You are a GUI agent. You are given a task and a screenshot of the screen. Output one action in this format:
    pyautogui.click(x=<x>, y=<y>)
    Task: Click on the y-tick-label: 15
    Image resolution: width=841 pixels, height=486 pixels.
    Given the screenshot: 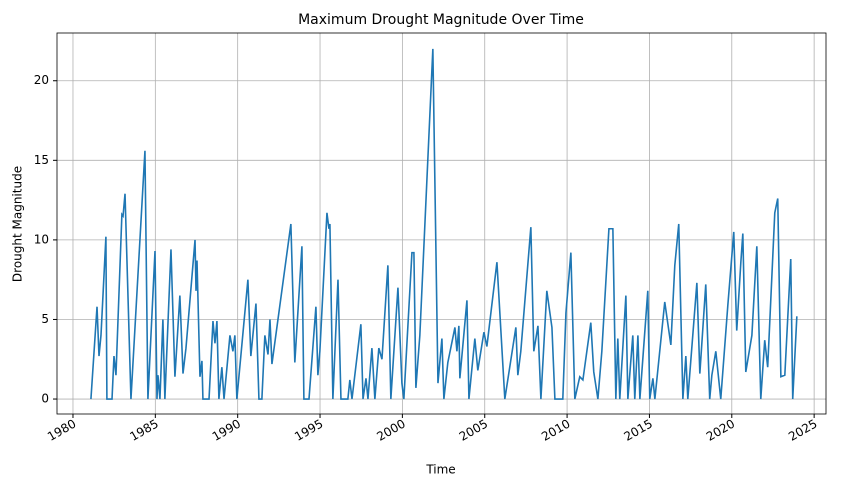 What is the action you would take?
    pyautogui.click(x=41, y=160)
    